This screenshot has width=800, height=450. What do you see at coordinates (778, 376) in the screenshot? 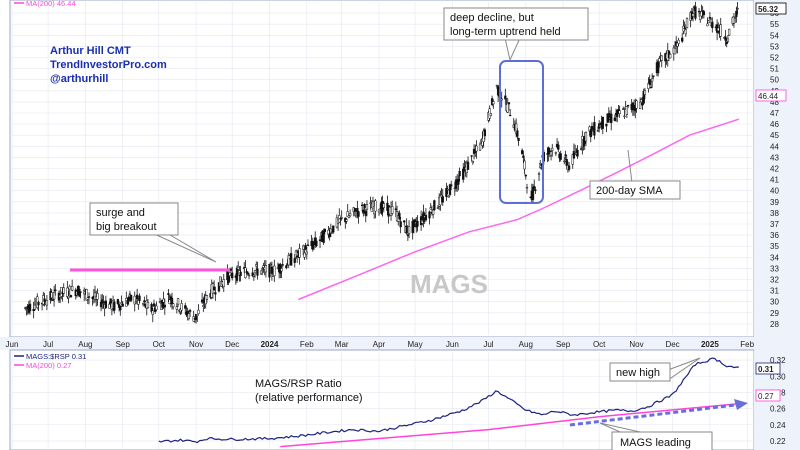
I see `ratio-tick-label: 0.30` at bounding box center [778, 376].